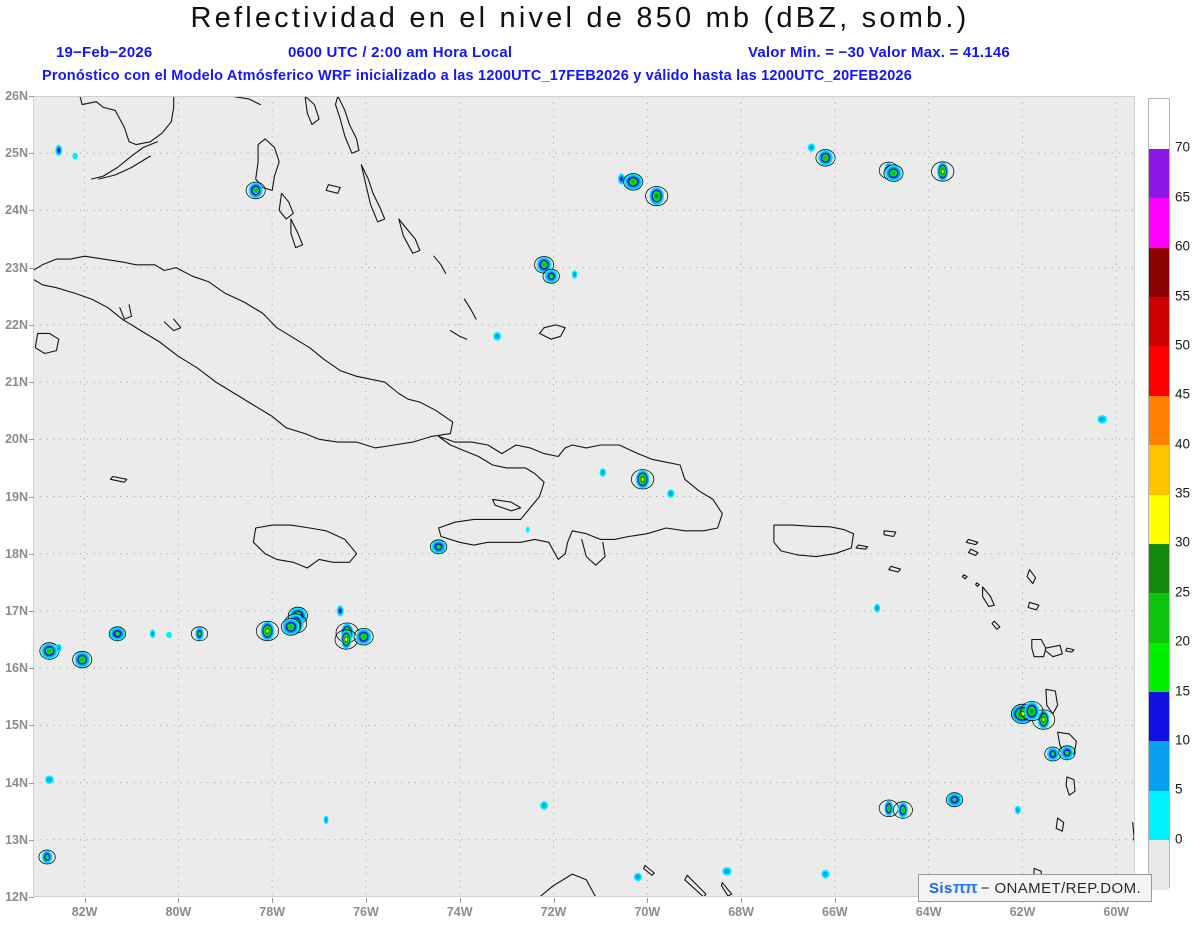 The width and height of the screenshot is (1200, 927). Describe the element at coordinates (1183, 197) in the screenshot. I see `colorbar-tick-label: 65` at that location.